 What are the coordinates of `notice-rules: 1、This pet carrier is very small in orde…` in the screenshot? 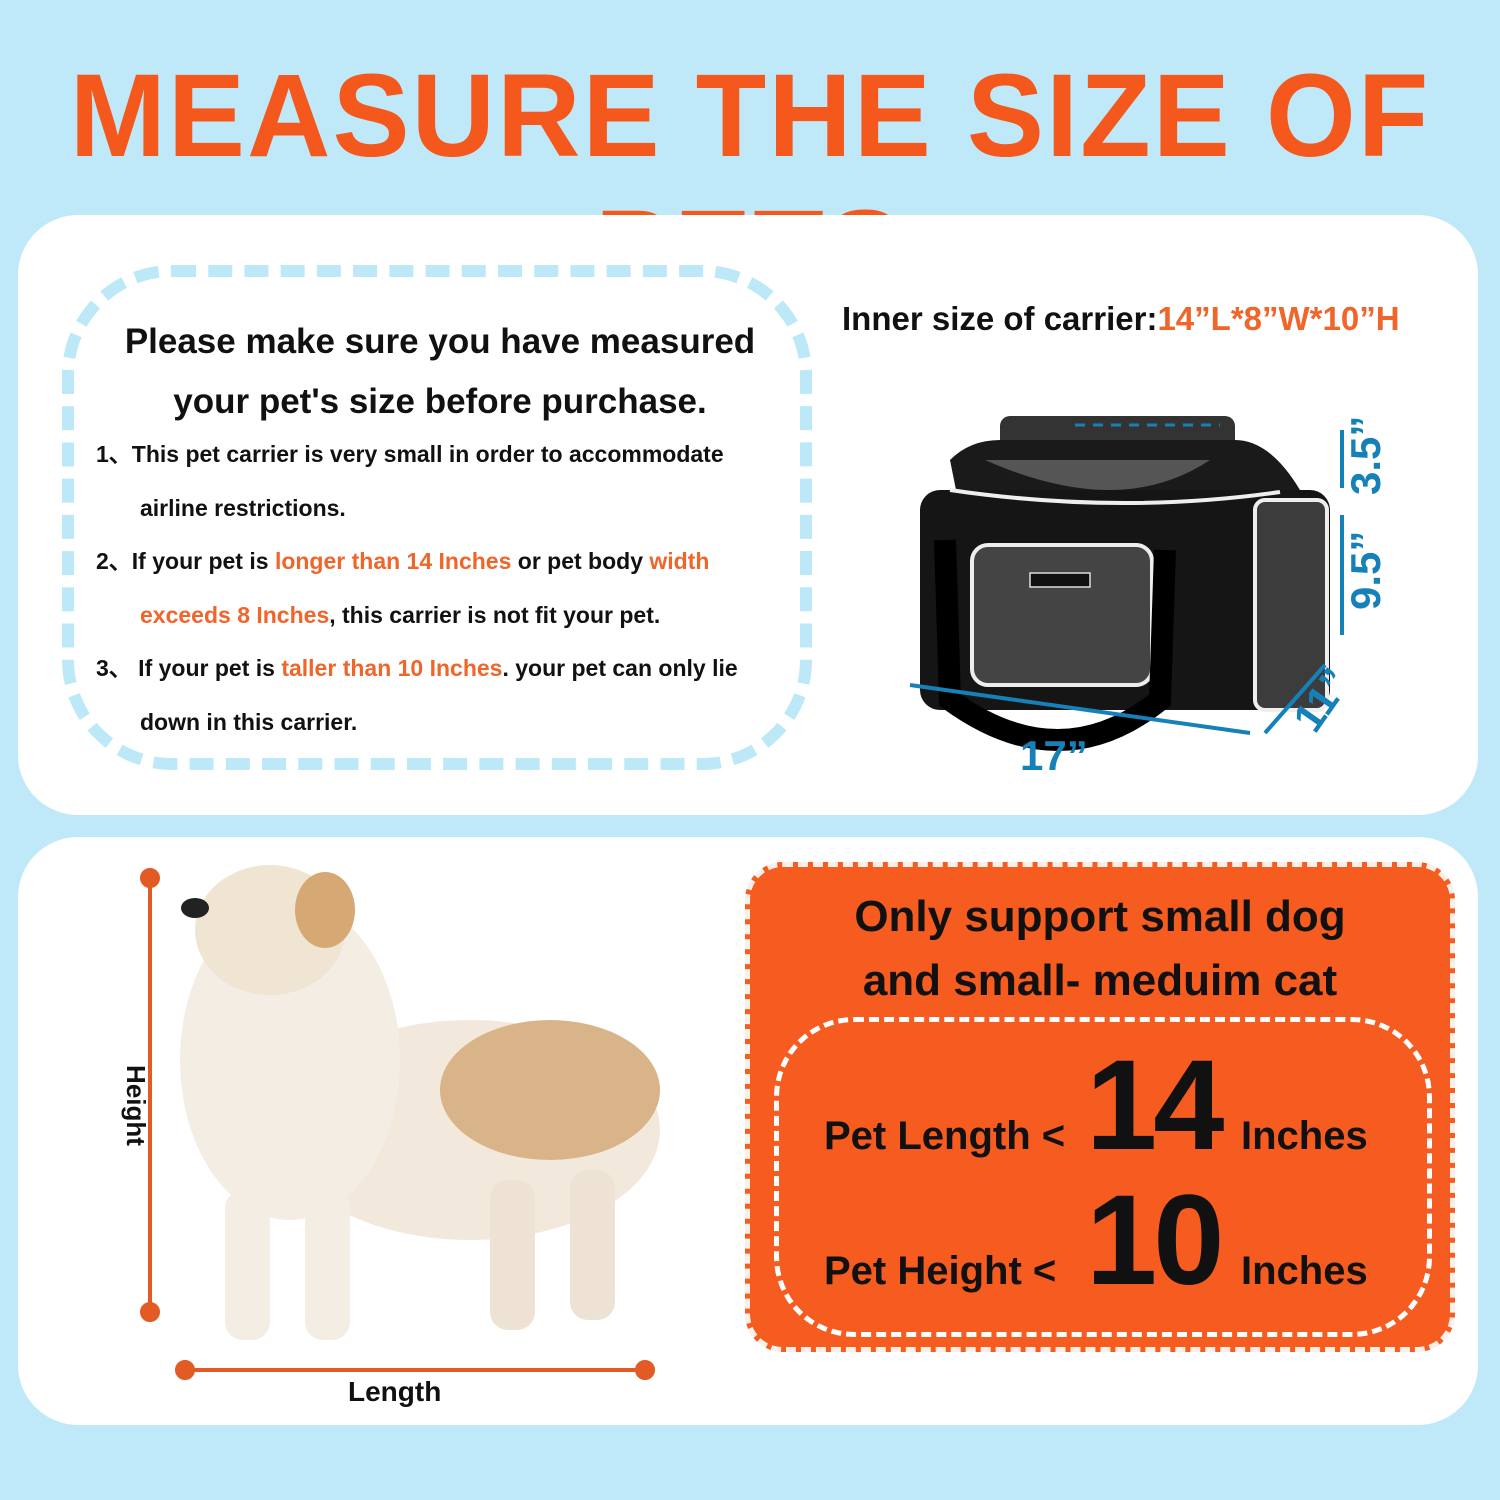 It's located at (446, 588).